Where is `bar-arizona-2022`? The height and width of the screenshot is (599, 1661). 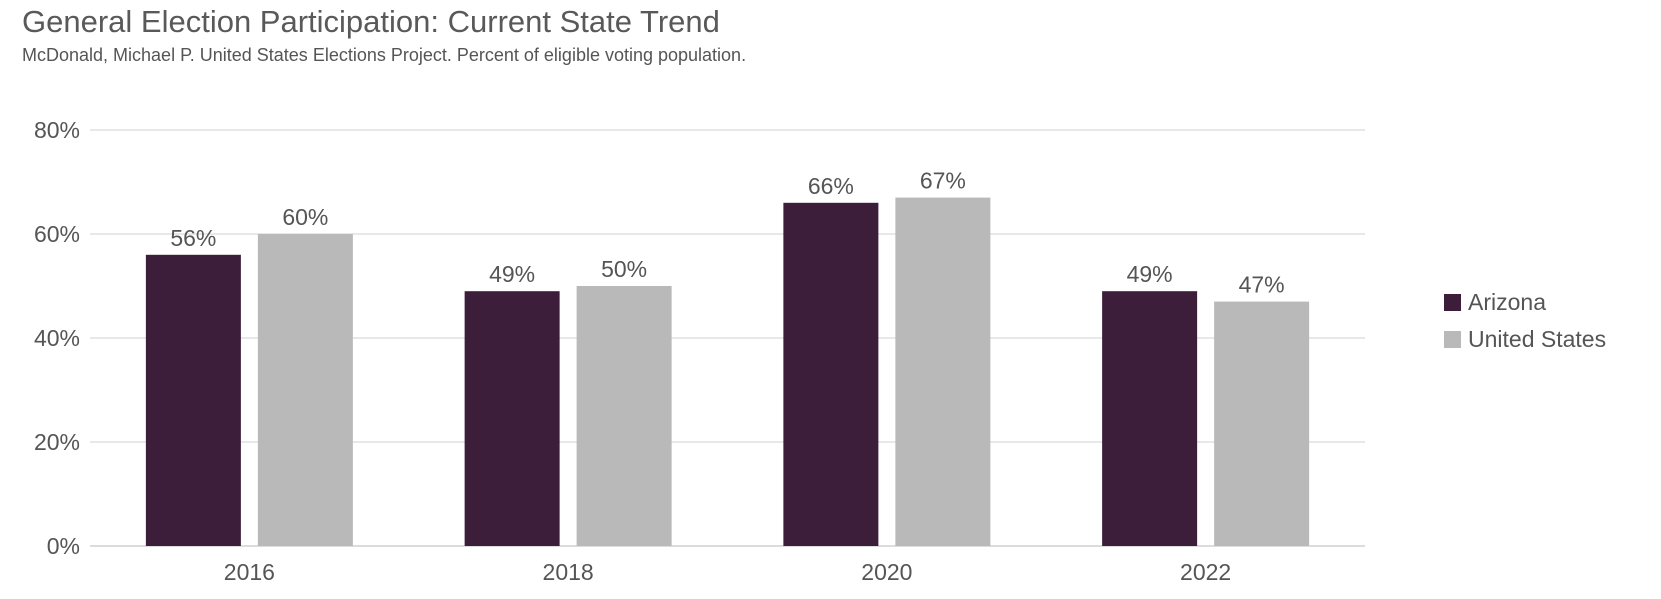
bar-arizona-2022 is located at coordinates (1150, 418).